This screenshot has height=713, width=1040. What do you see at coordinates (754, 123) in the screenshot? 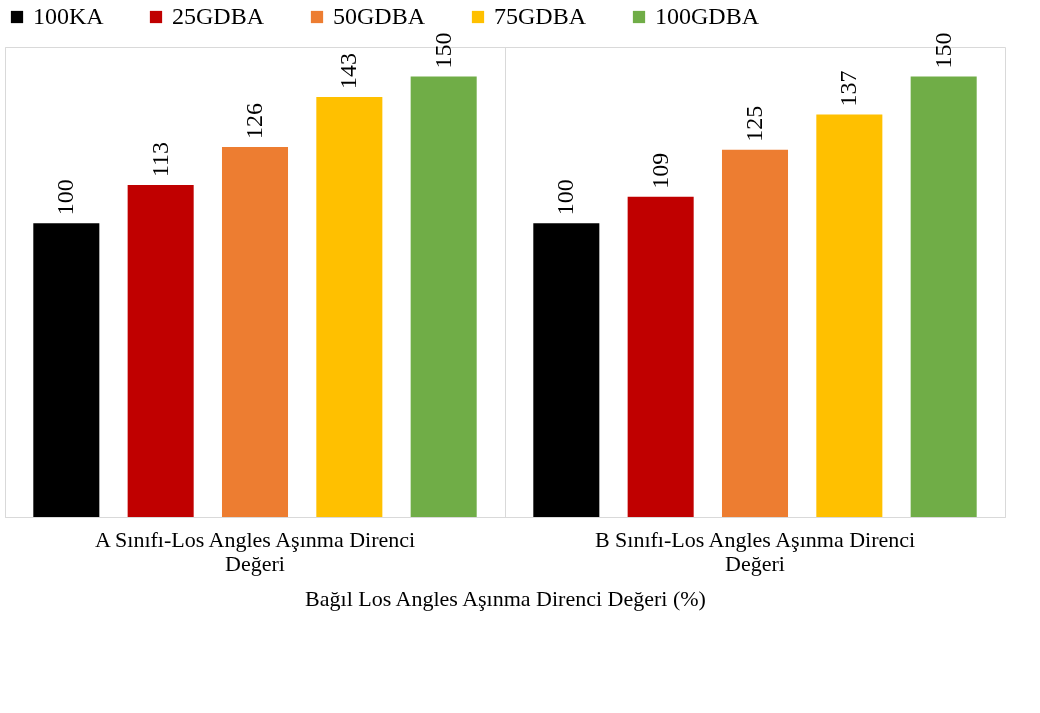
I see `data-label: 125` at bounding box center [754, 123].